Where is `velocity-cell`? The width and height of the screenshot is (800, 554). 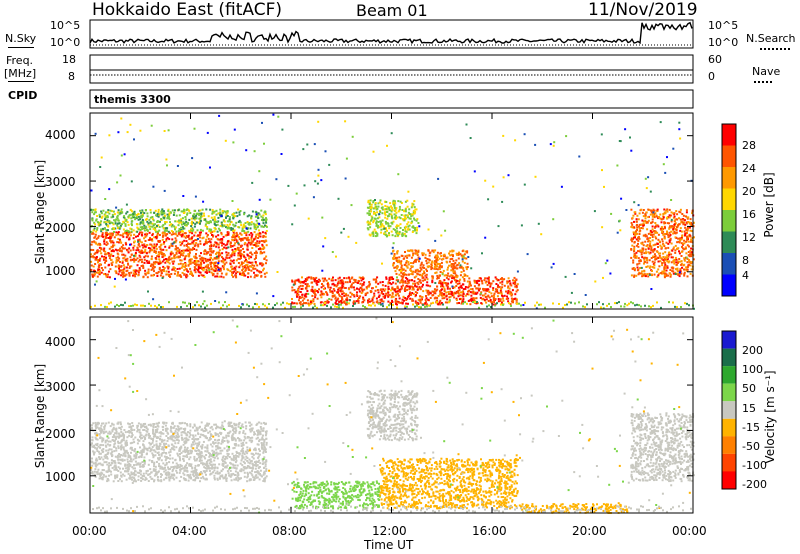 velocity-cell is located at coordinates (112, 468).